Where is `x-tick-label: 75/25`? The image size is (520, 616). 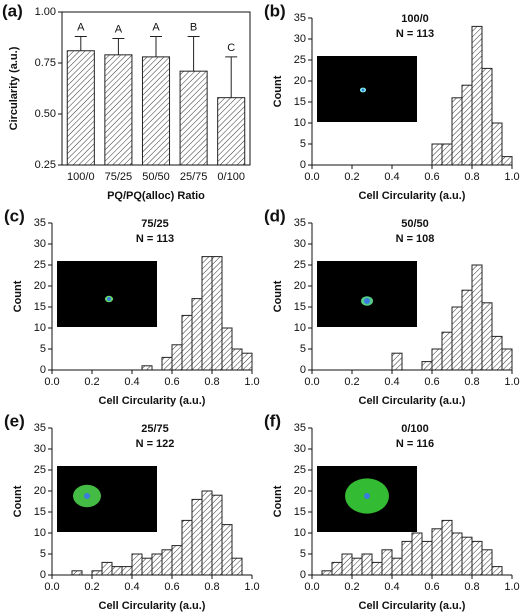 x-tick-label: 75/25 is located at coordinates (119, 177).